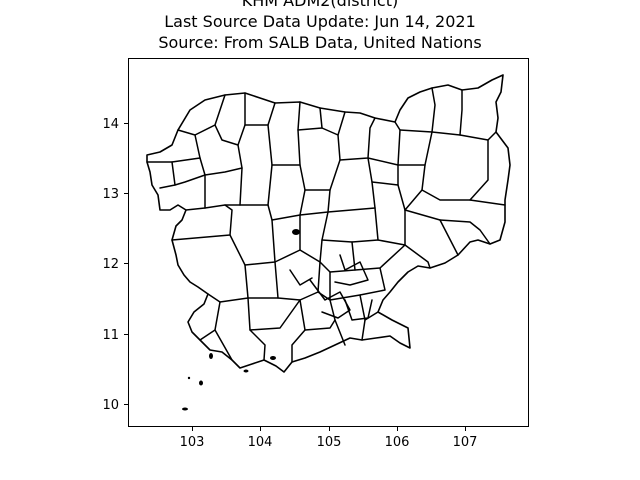 This screenshot has width=640, height=480. Describe the element at coordinates (192, 442) in the screenshot. I see `x-tick-label: 103` at that location.